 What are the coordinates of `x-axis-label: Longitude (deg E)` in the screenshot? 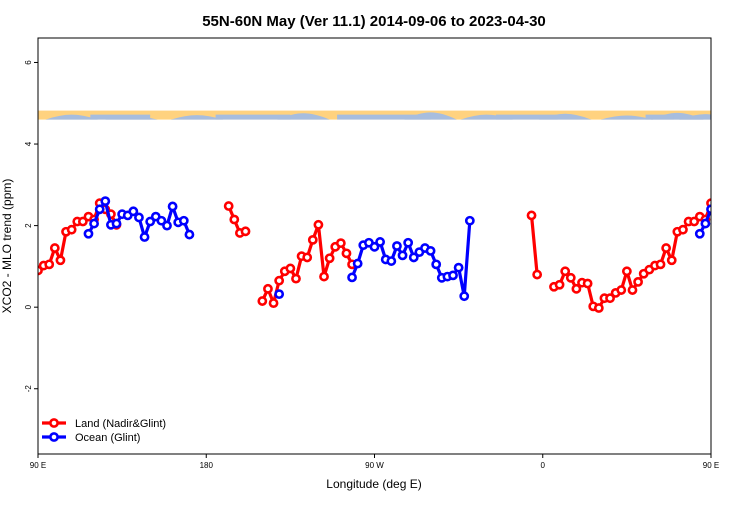 It's located at (373, 484).